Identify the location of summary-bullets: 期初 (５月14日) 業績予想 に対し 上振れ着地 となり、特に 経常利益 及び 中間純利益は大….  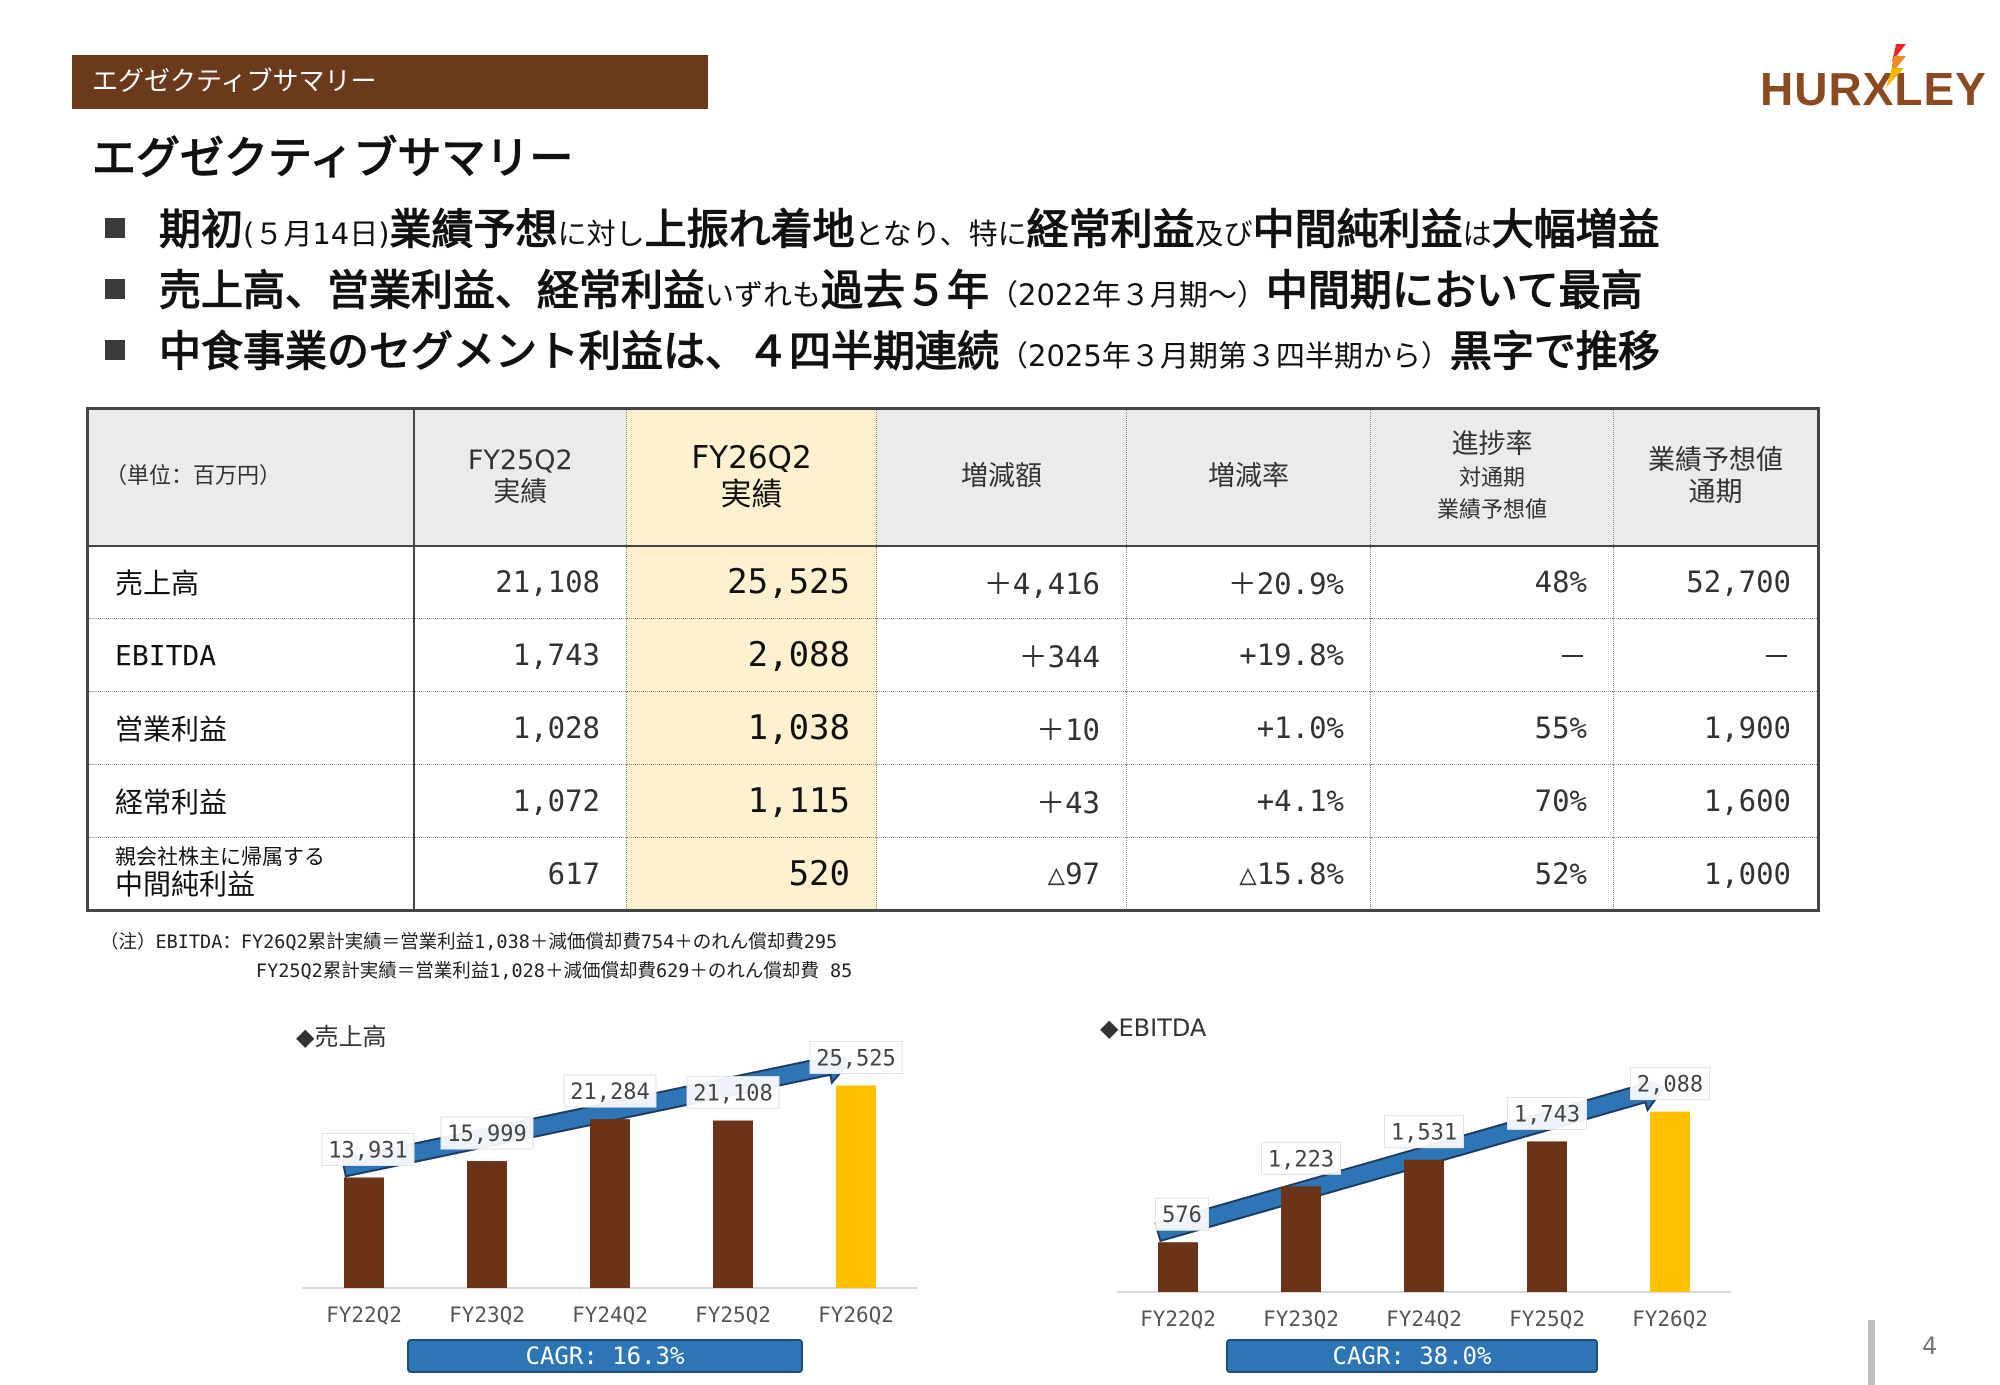
(882, 287).